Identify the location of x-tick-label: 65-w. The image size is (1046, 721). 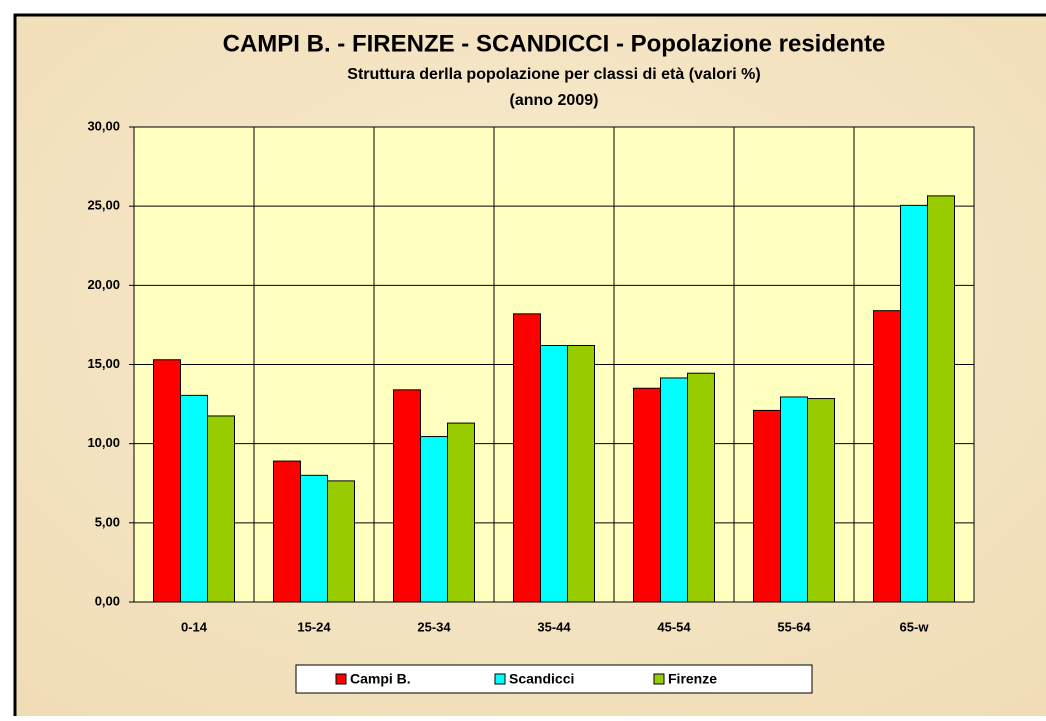
(915, 626).